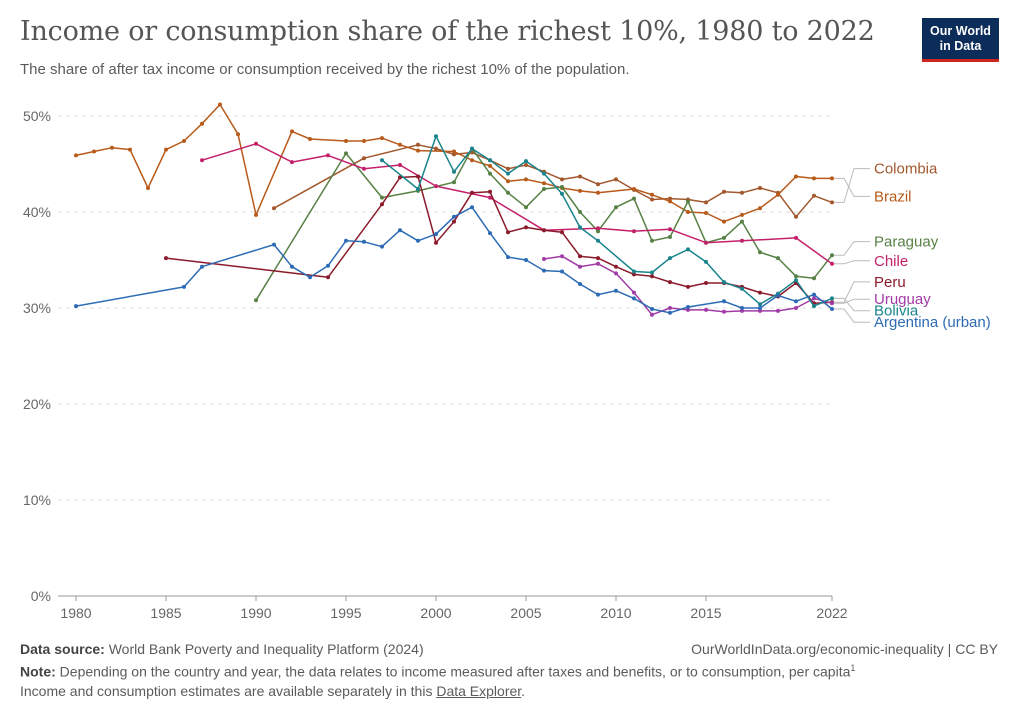  I want to click on series-brazil, so click(454, 163).